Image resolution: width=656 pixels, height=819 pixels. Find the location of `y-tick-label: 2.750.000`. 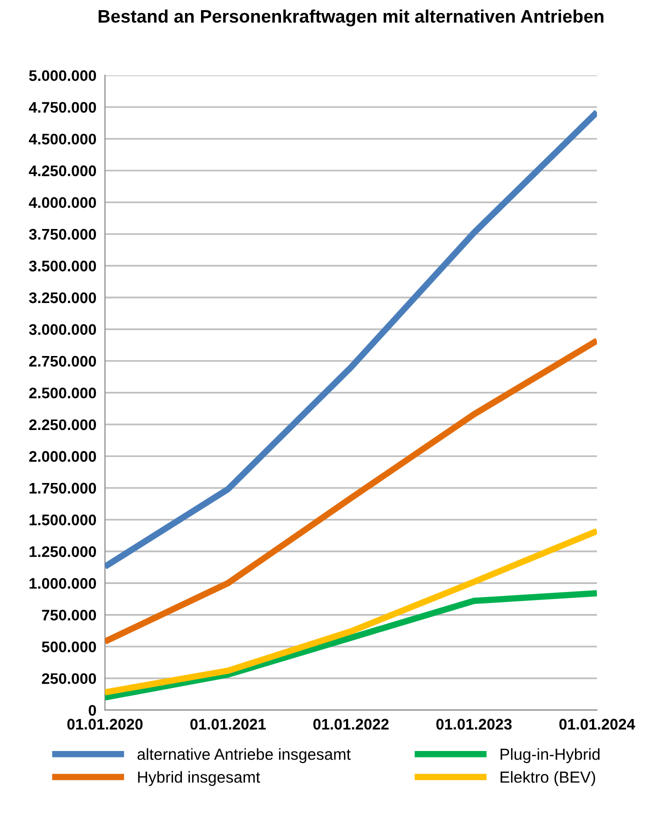

y-tick-label: 2.750.000 is located at coordinates (62, 361).